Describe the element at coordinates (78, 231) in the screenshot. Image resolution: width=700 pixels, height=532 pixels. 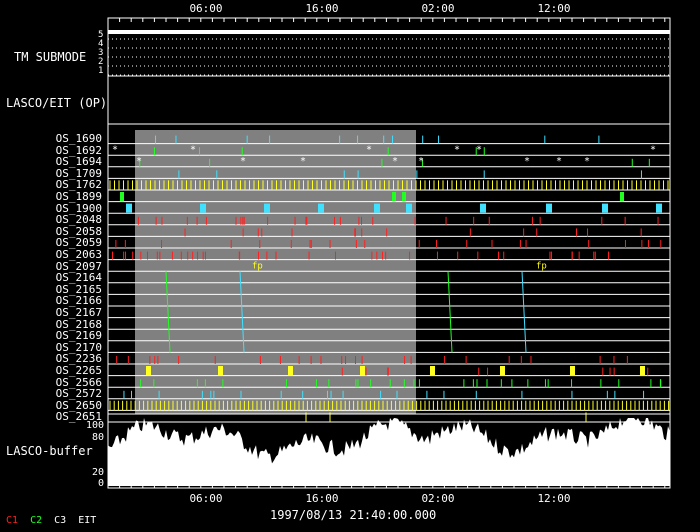
I see `os-row-label: OS_2058` at that location.